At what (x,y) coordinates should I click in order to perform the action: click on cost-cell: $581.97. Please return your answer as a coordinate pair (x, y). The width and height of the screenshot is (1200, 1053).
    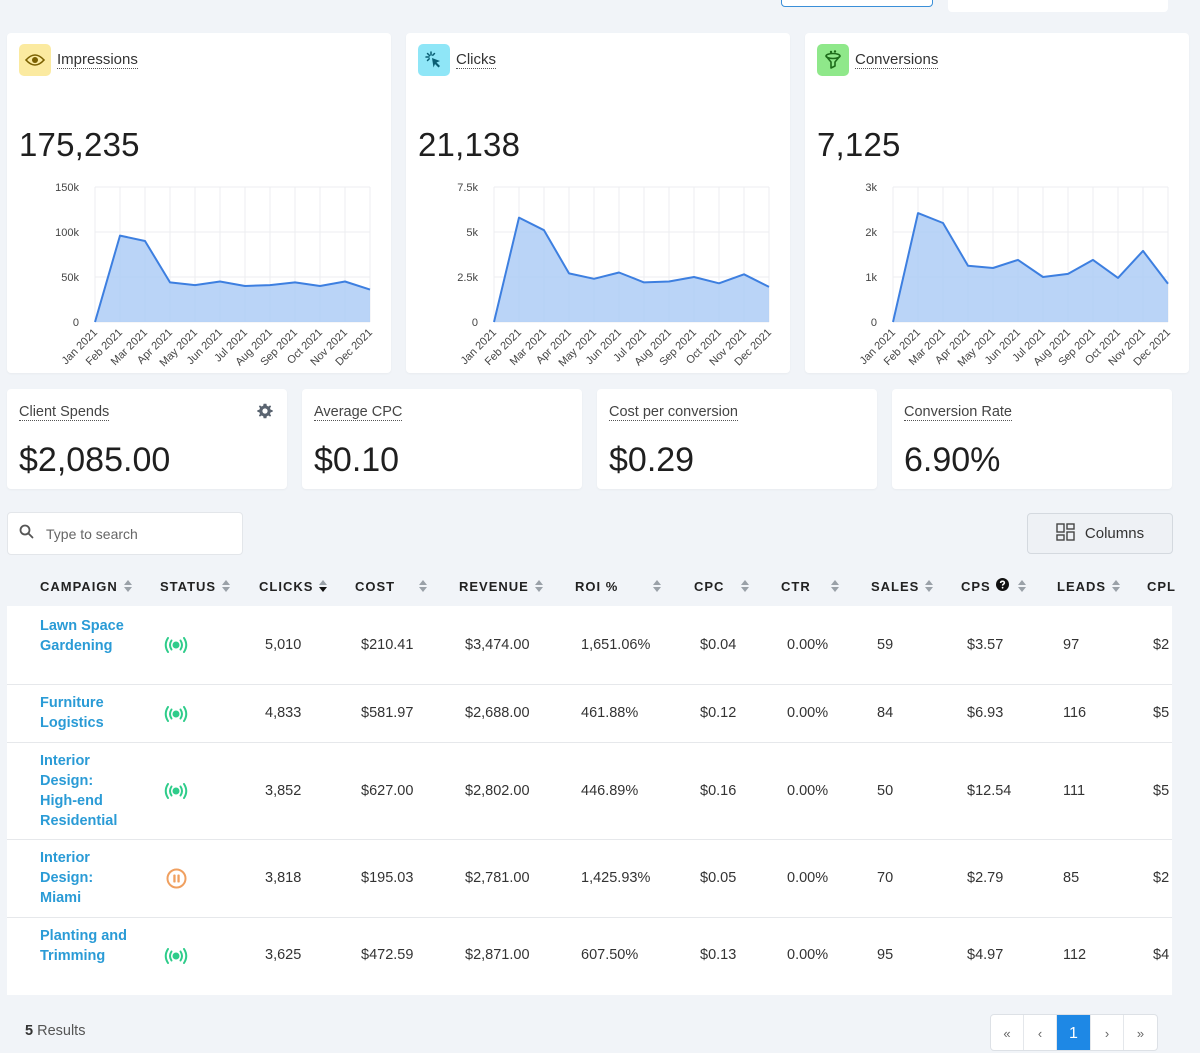
    Looking at the image, I should click on (387, 713).